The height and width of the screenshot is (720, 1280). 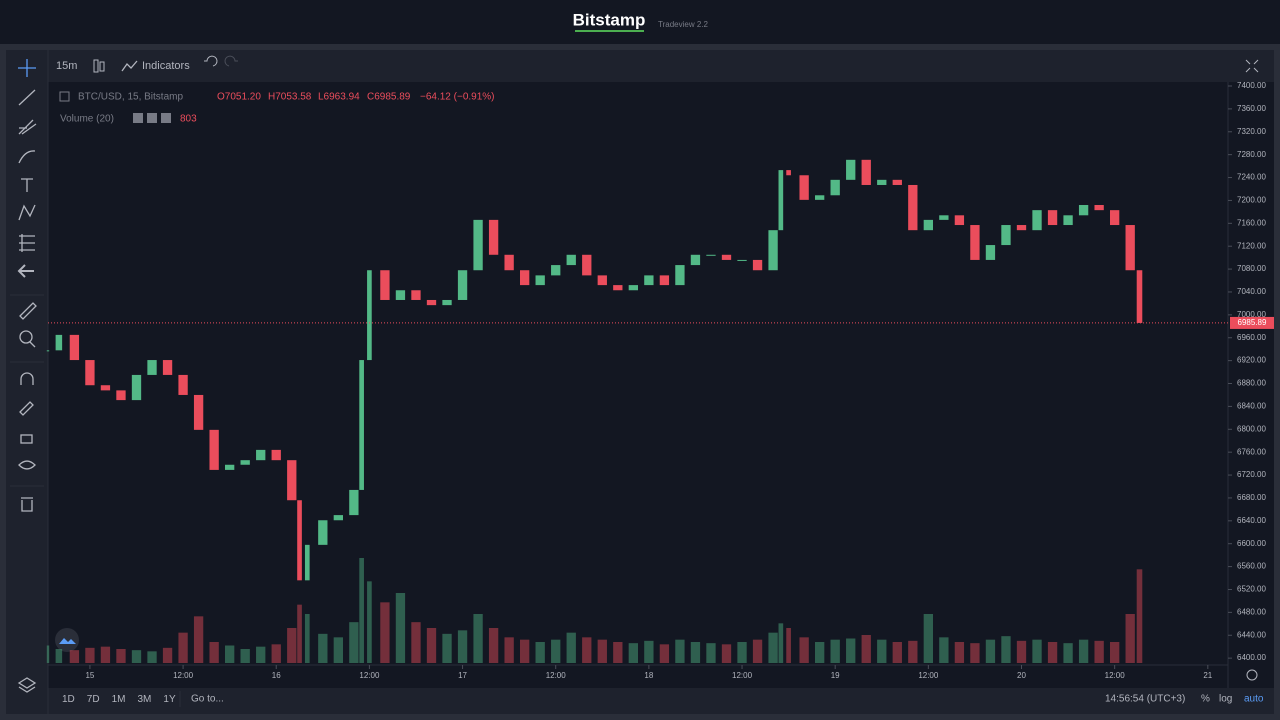 What do you see at coordinates (276, 675) in the screenshot?
I see `x-tick-label: 16` at bounding box center [276, 675].